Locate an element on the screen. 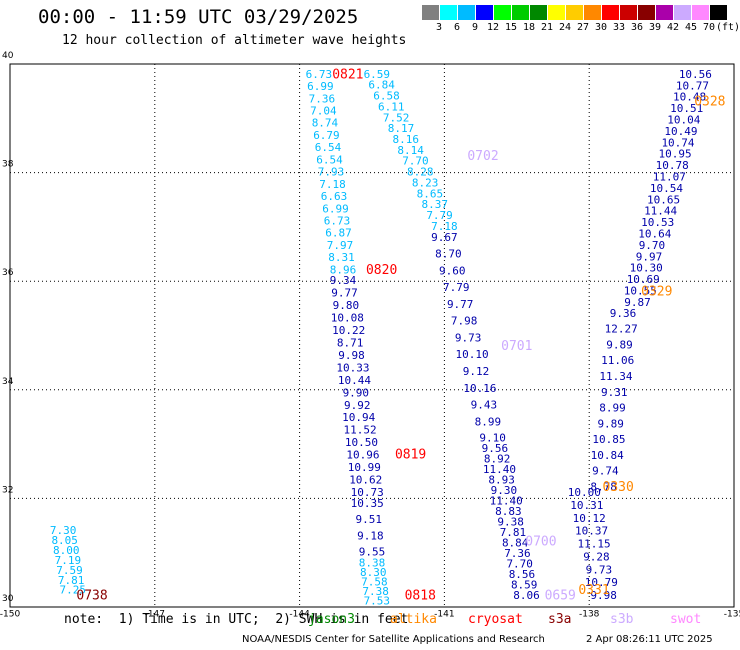  wave-height-value: 9.89 is located at coordinates (610, 423).